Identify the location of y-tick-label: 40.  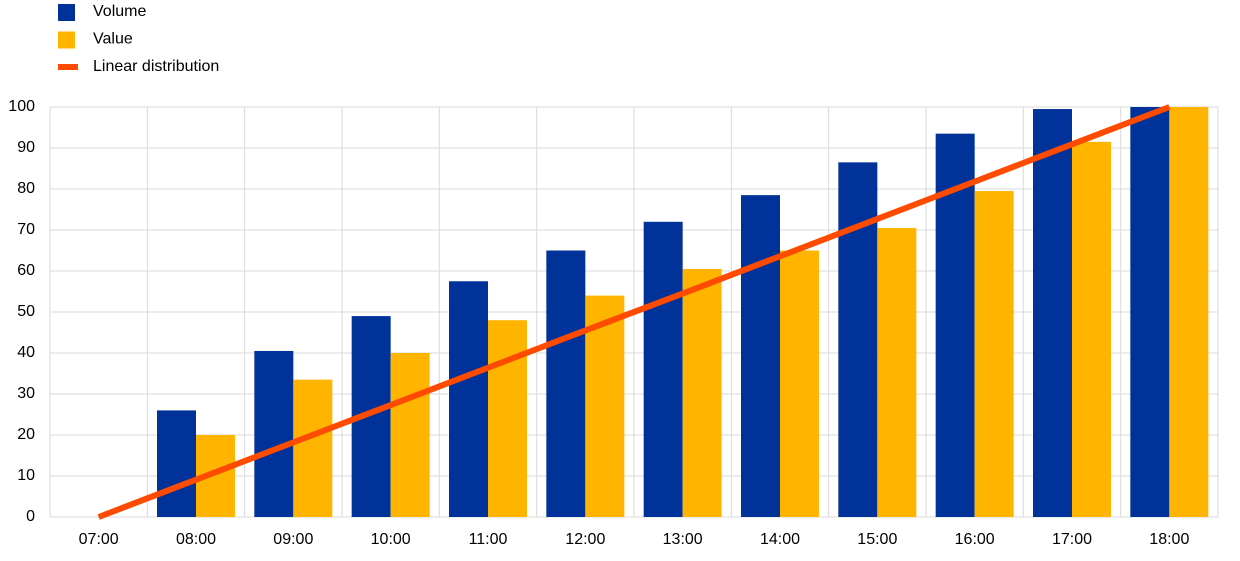
(26, 352).